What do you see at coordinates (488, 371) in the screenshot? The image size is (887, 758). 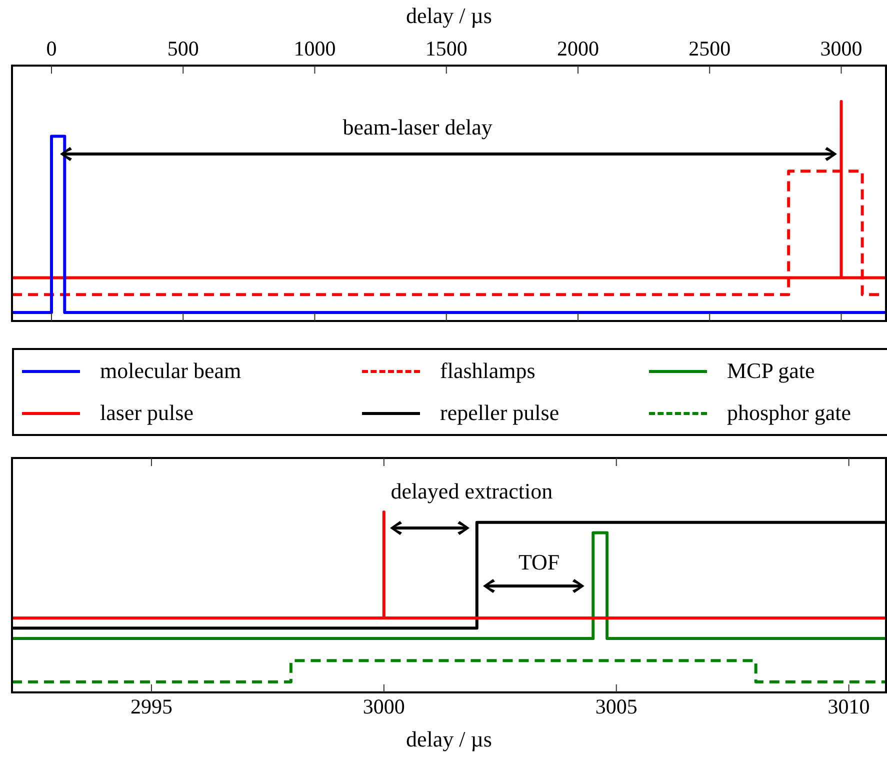 I see `legend-label: flashlamps` at bounding box center [488, 371].